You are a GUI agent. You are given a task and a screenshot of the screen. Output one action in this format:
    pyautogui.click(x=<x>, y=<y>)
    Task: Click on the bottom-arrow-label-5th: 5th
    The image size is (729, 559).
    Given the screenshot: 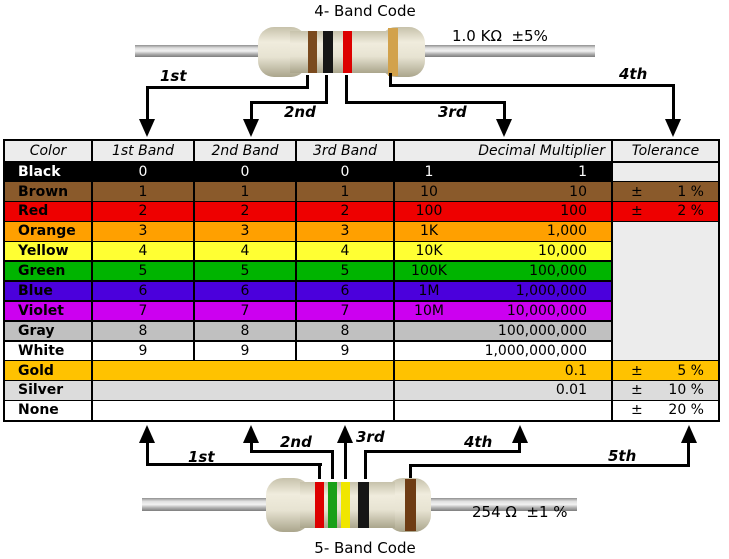 What is the action you would take?
    pyautogui.click(x=622, y=456)
    